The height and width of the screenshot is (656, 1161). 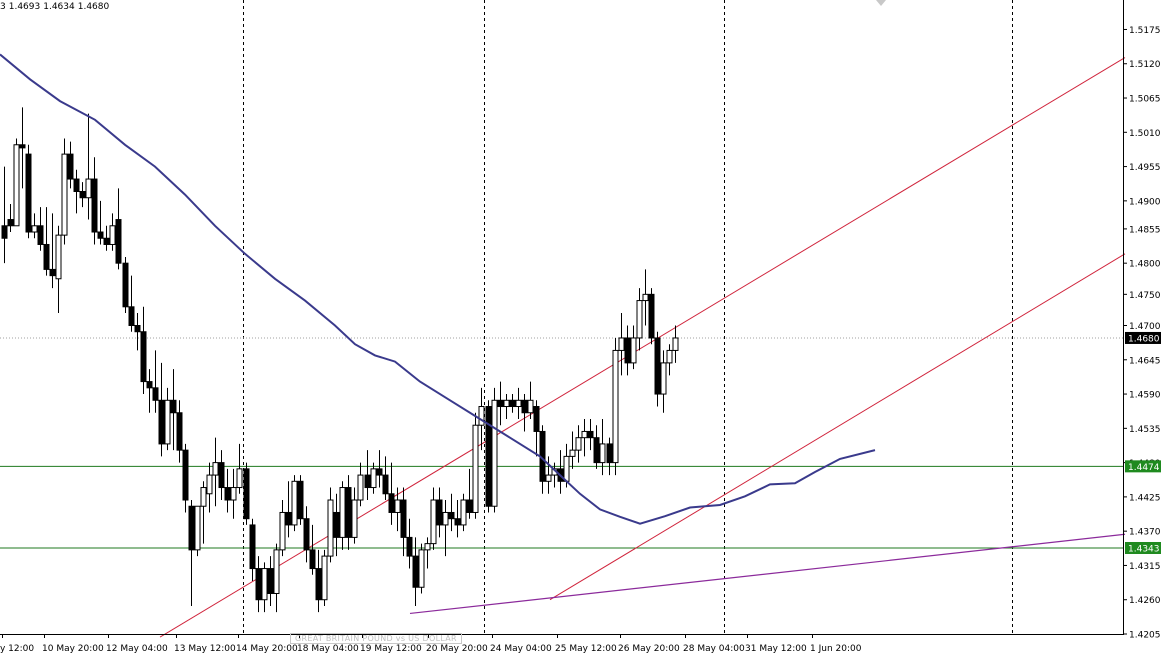 I want to click on price-badge-label: 1.4680, so click(x=1144, y=339).